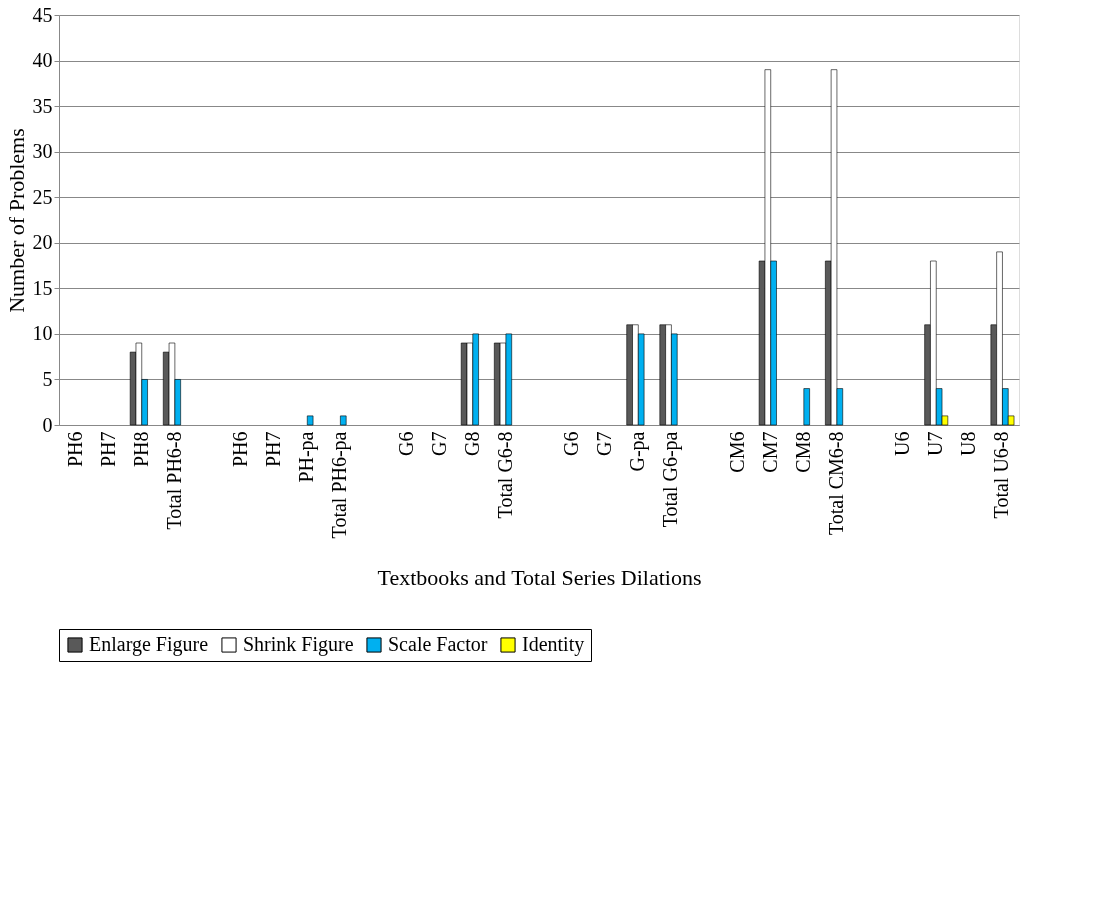 The height and width of the screenshot is (924, 1094). I want to click on x-tick-label: G8, so click(471, 443).